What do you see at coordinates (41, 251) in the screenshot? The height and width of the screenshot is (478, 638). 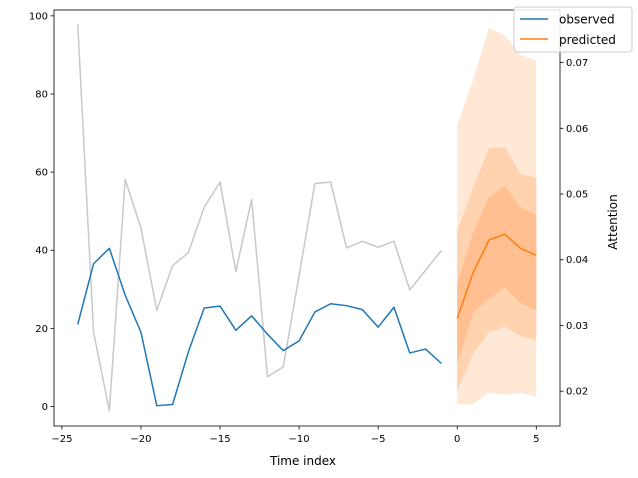 I see `left-y-tick-label: 40` at bounding box center [41, 251].